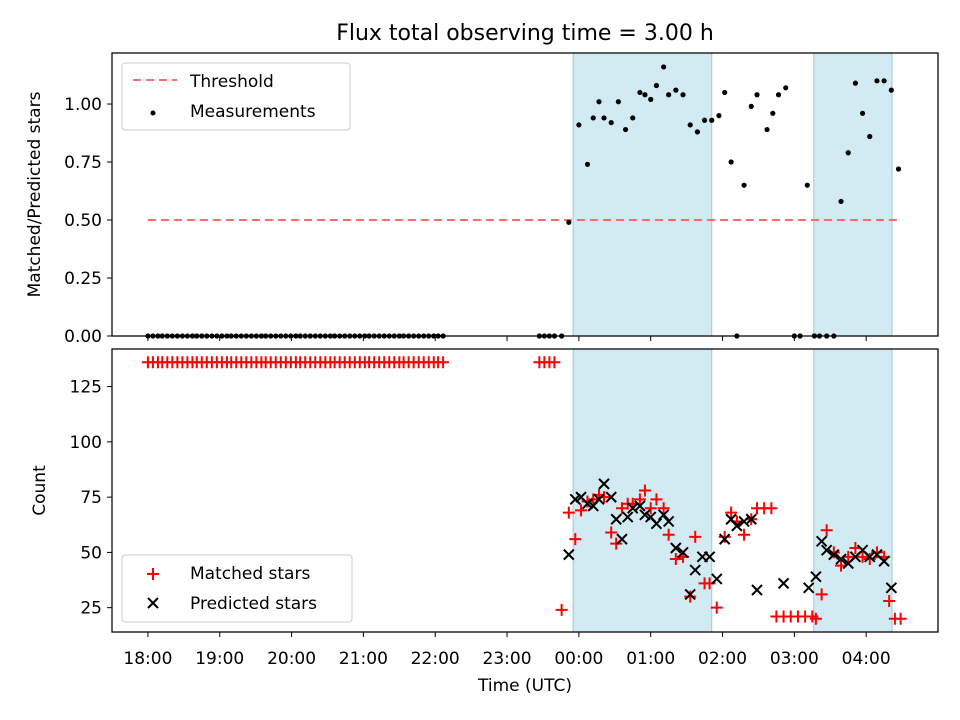  I want to click on bottom-legend-box, so click(237, 588).